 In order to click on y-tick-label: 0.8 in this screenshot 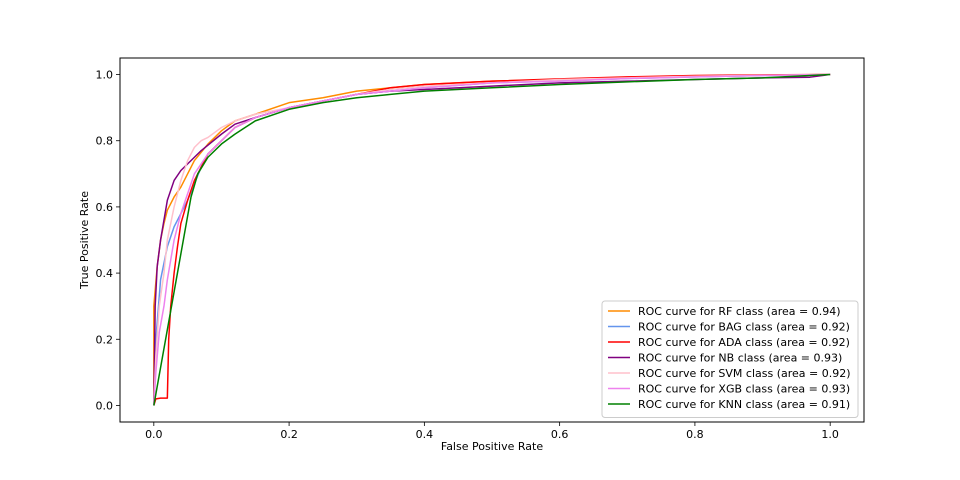, I will do `click(105, 141)`.